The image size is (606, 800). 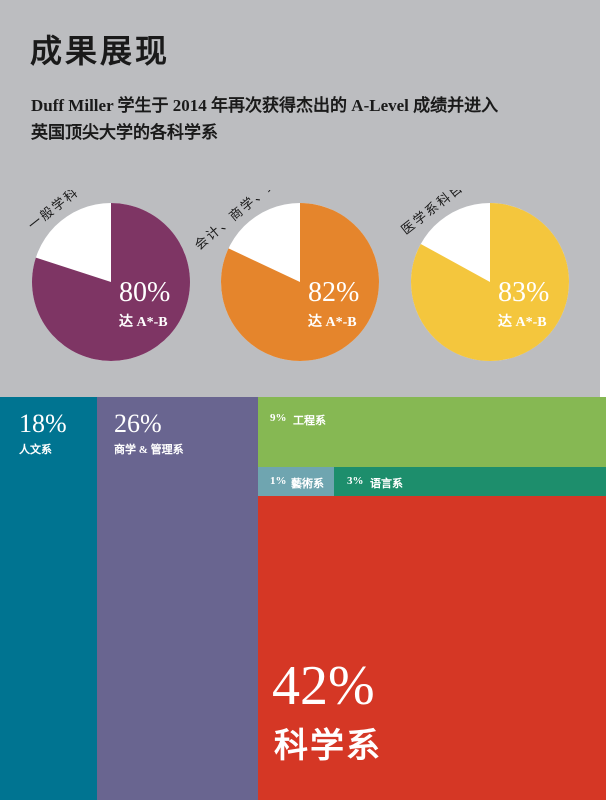 What do you see at coordinates (333, 292) in the screenshot?
I see `pie-pct-business: 82%` at bounding box center [333, 292].